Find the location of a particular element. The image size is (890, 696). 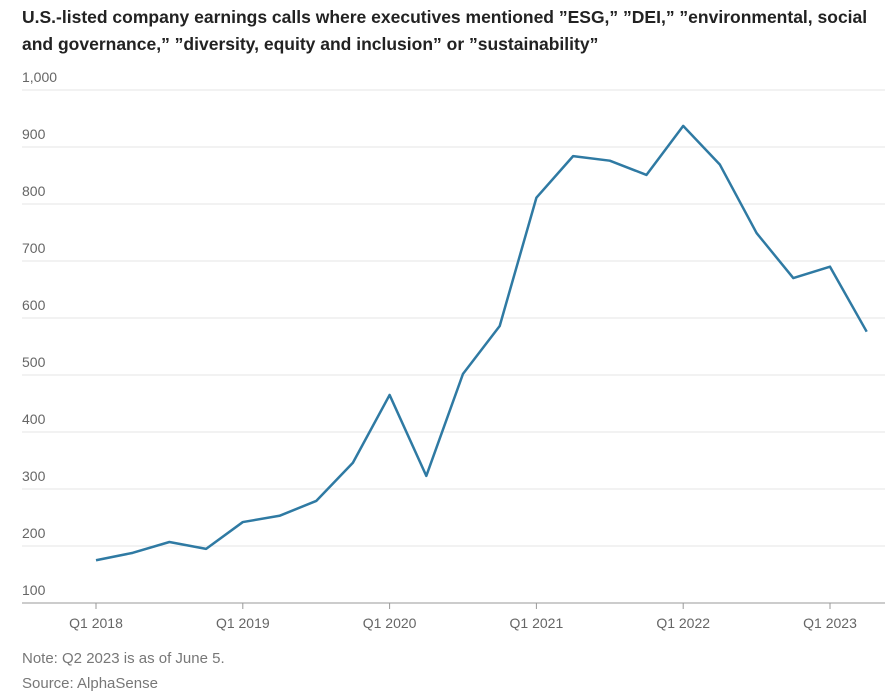

x-tick-label: Q1 2020 is located at coordinates (390, 623).